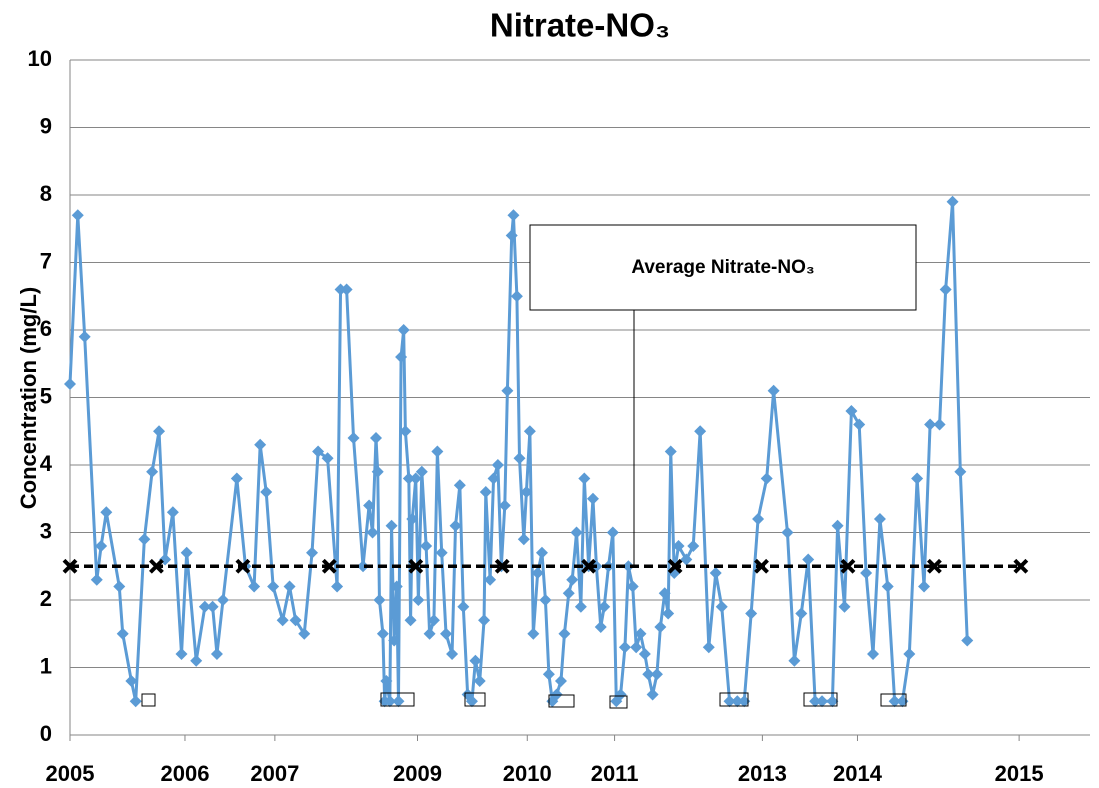 Image resolution: width=1099 pixels, height=788 pixels. Describe the element at coordinates (46, 125) in the screenshot. I see `y-tick-label: 9` at that location.